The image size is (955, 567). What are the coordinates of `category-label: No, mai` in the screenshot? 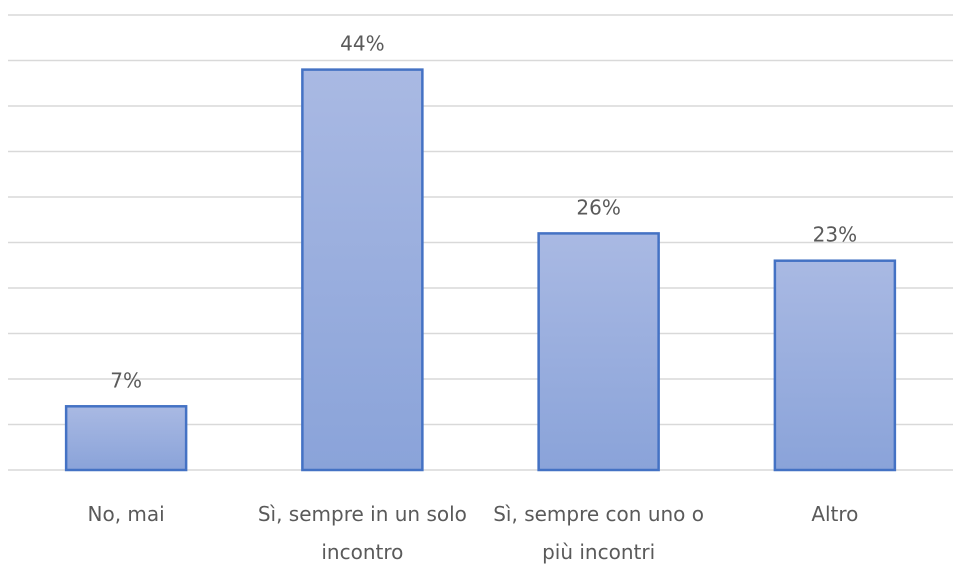 It's located at (126, 514).